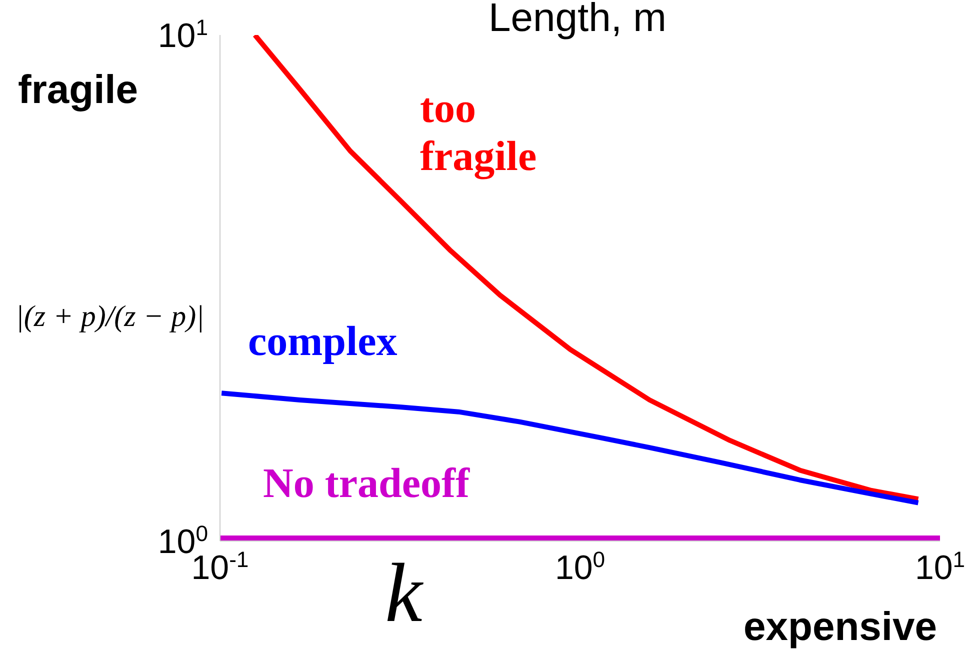 The height and width of the screenshot is (658, 965). Describe the element at coordinates (110, 317) in the screenshot. I see `y-axis-title: |(z + p)/(z − p)|` at that location.